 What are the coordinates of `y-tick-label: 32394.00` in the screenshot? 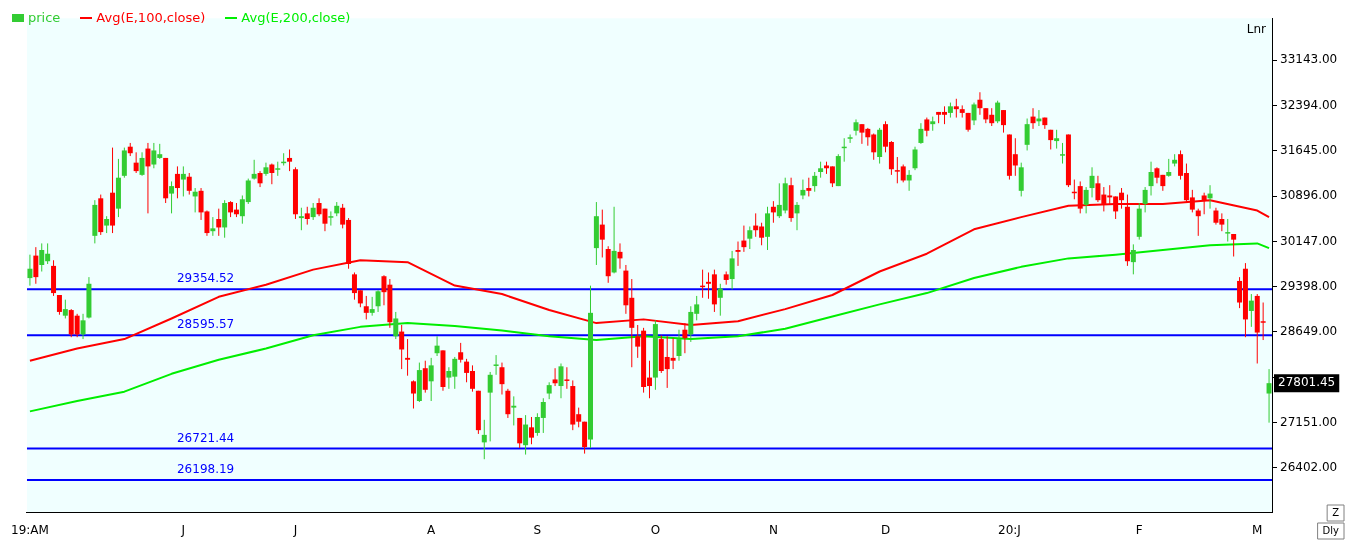 It's located at (1309, 104).